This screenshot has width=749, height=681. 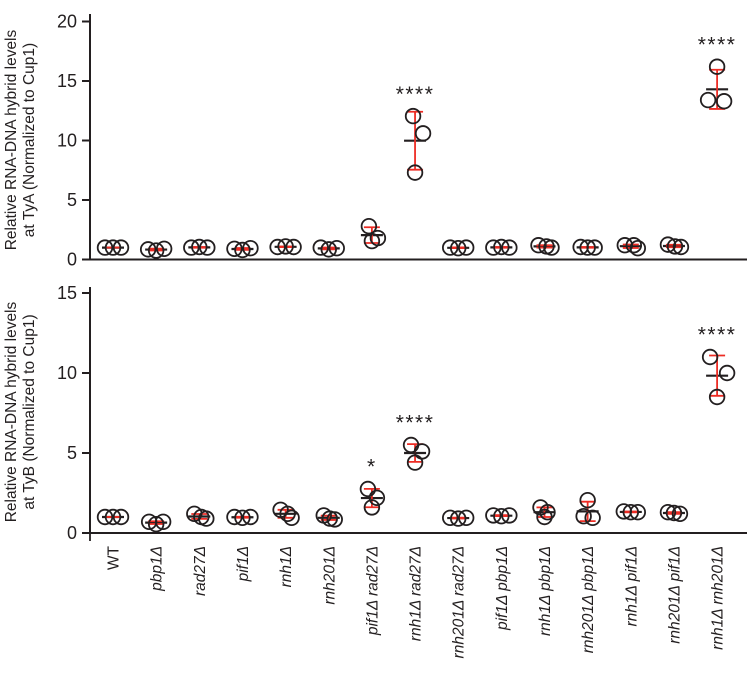 I want to click on x-category-label: rnh201Δ rad27Δ, so click(x=459, y=602).